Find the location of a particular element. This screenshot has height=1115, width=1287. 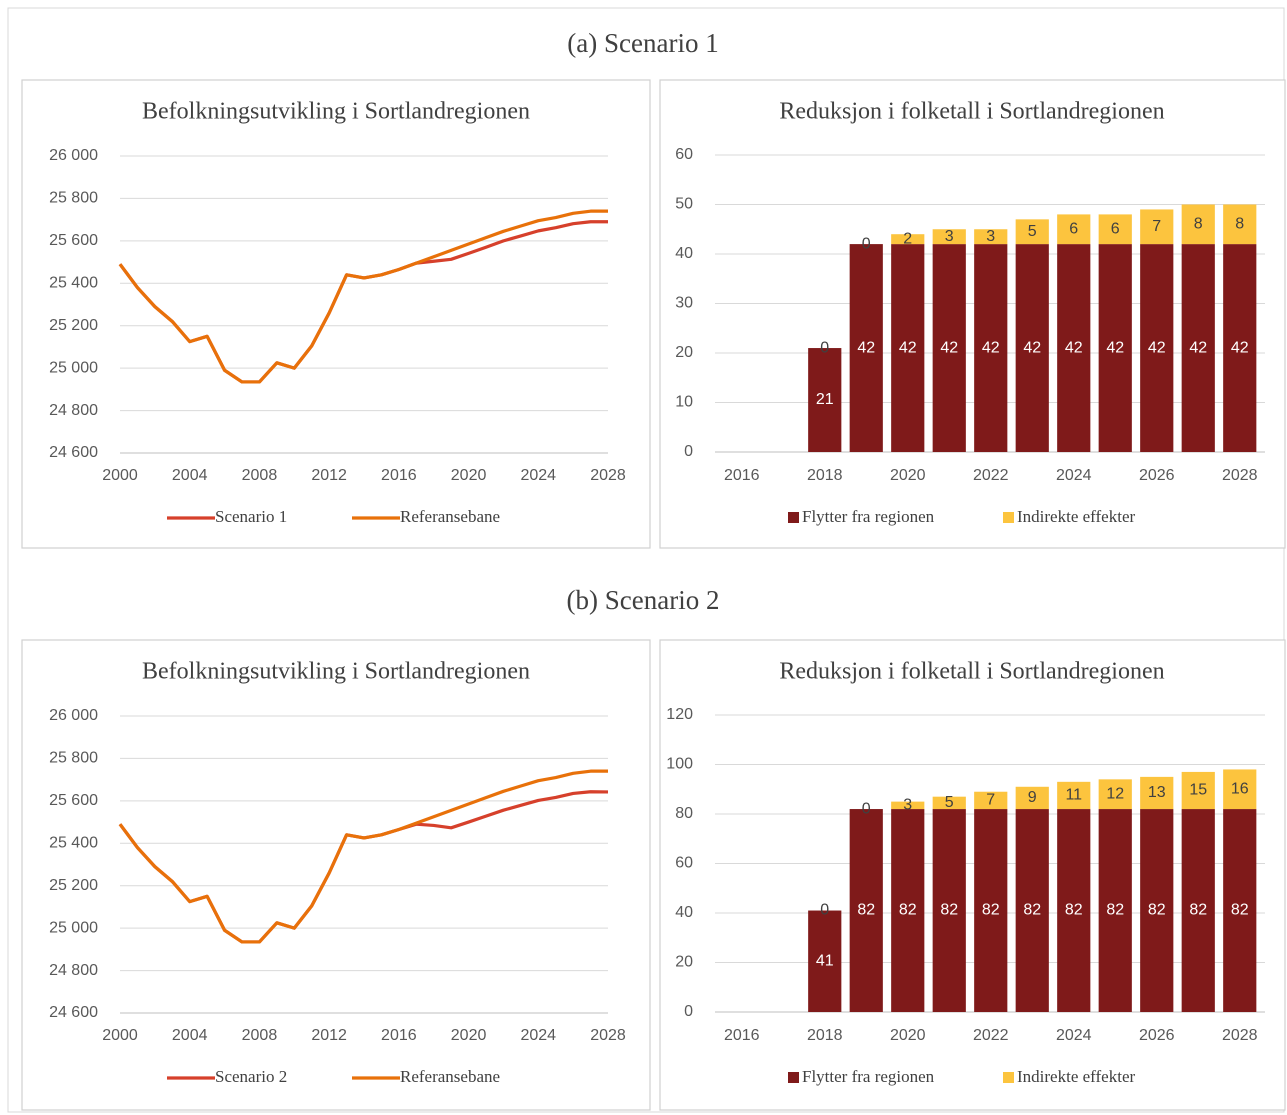

data-label: 41 is located at coordinates (825, 960).